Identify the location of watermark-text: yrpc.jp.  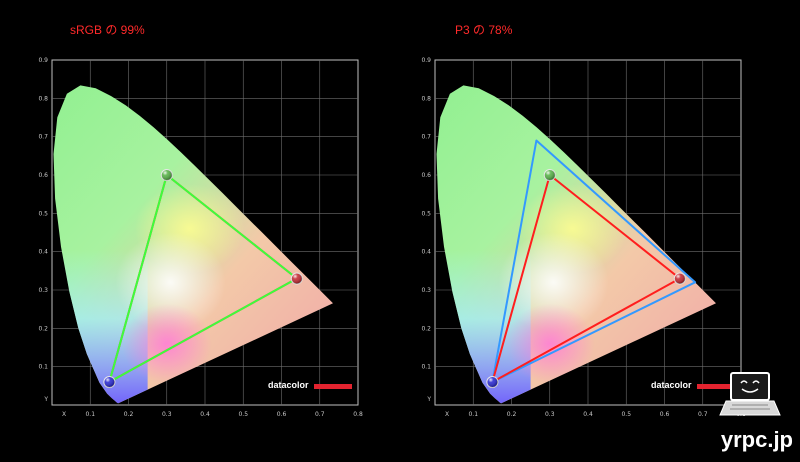
(757, 439).